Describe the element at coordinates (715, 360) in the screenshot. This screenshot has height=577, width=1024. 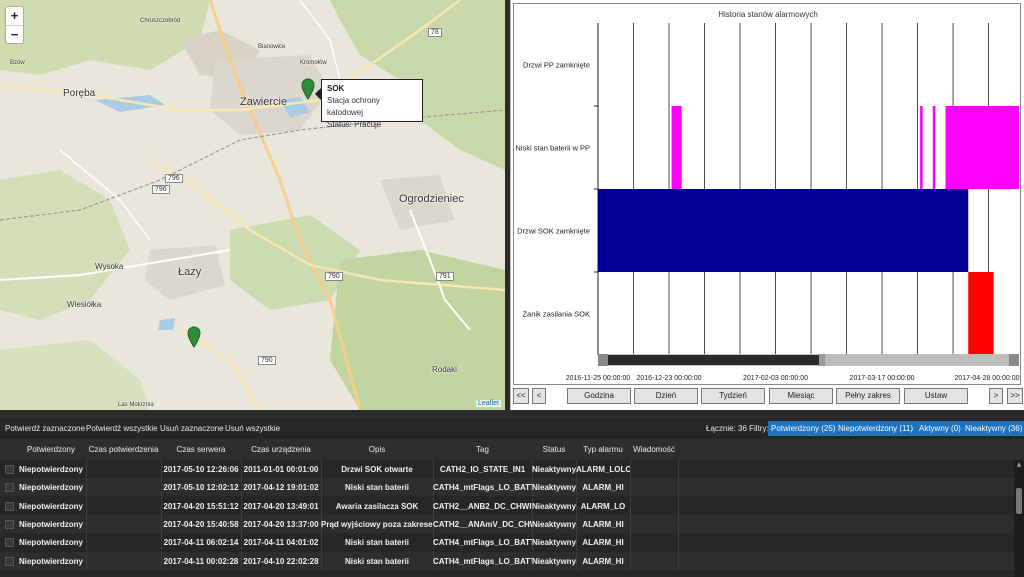
I see `range-scrollbar-thumb` at that location.